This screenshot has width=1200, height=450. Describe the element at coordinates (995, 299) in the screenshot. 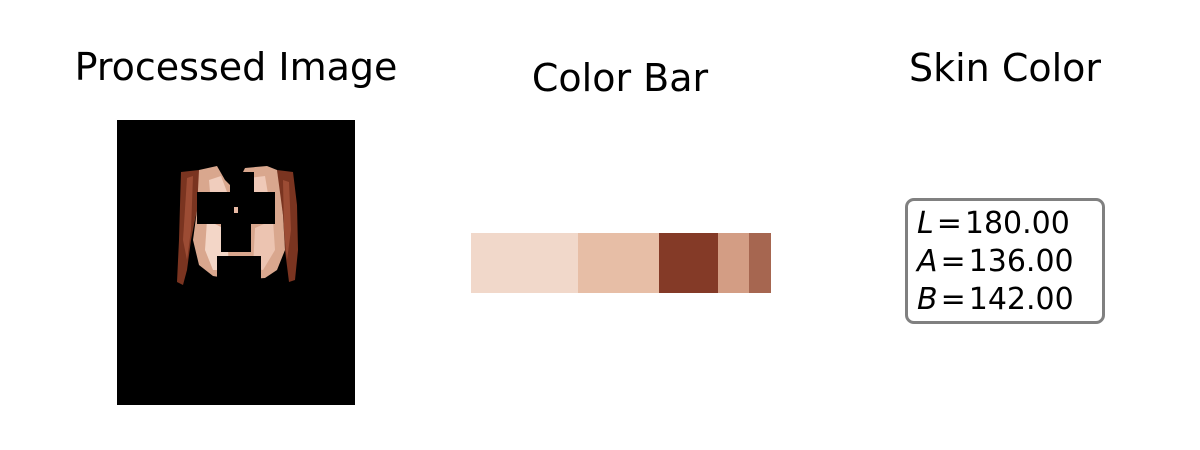

I see `lab-b-value: B = 142.00` at that location.